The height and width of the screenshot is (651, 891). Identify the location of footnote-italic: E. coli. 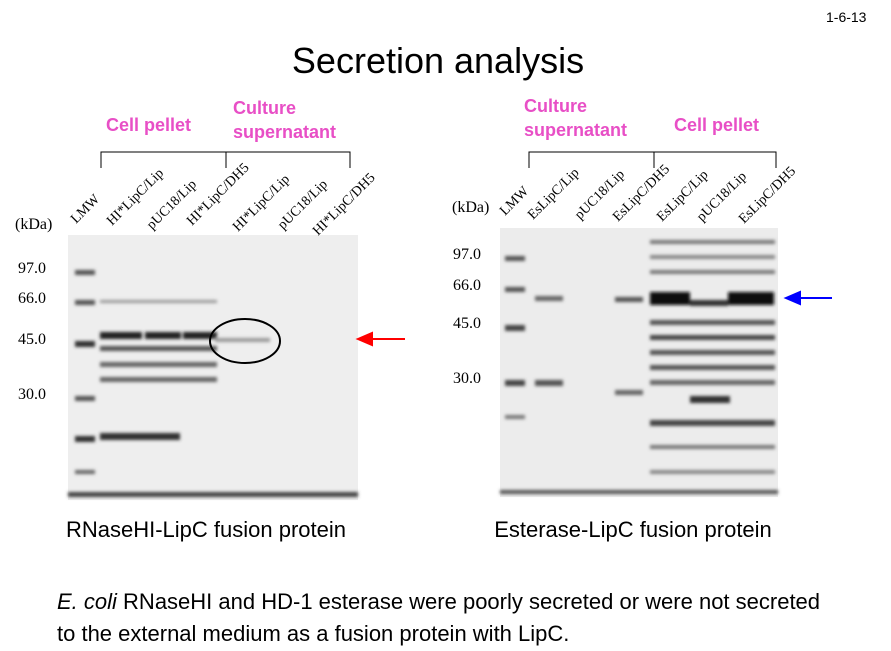
(87, 601).